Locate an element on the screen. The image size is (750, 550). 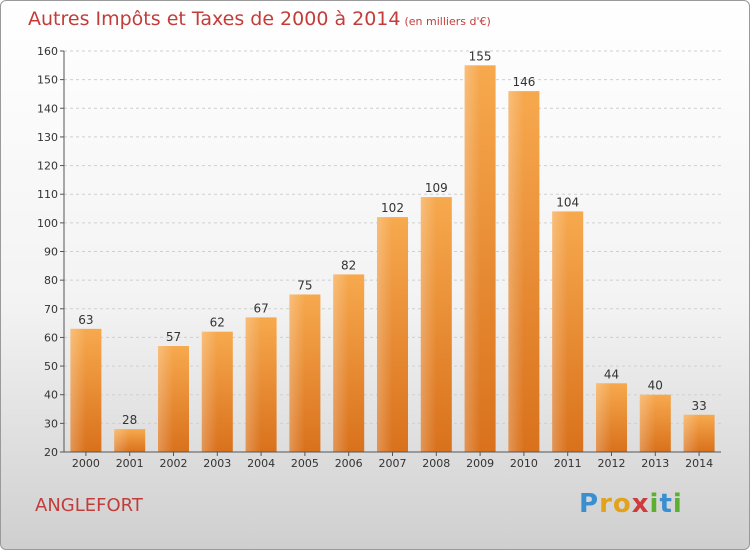
x-tick-label: 2011 is located at coordinates (568, 463).